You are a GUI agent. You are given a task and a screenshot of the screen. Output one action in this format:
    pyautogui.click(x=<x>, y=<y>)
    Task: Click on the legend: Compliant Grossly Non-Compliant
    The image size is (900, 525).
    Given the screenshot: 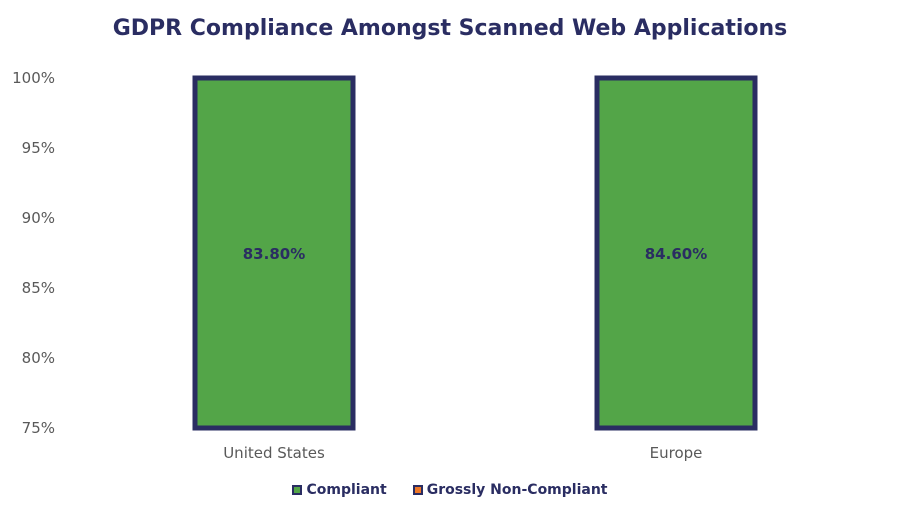 What is the action you would take?
    pyautogui.click(x=450, y=490)
    